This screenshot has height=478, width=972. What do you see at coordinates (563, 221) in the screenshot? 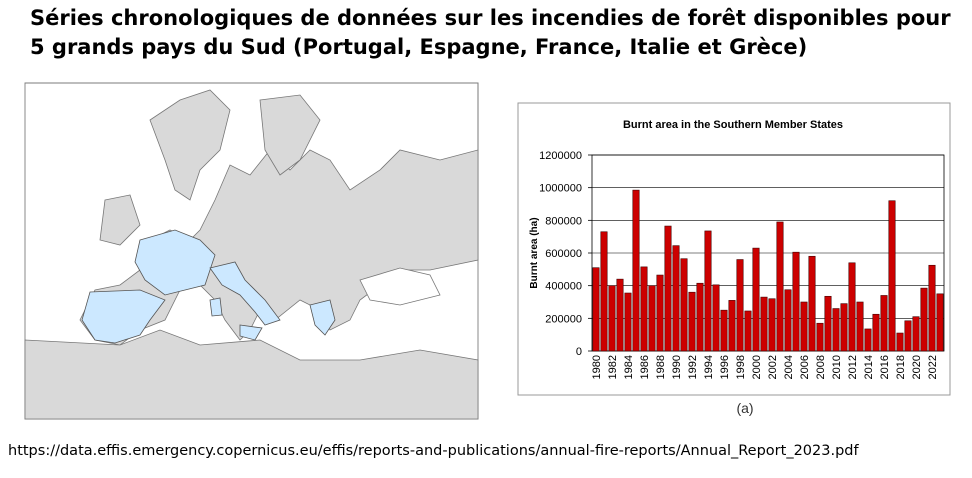
I see `y-tick-label: 800000` at bounding box center [563, 221].